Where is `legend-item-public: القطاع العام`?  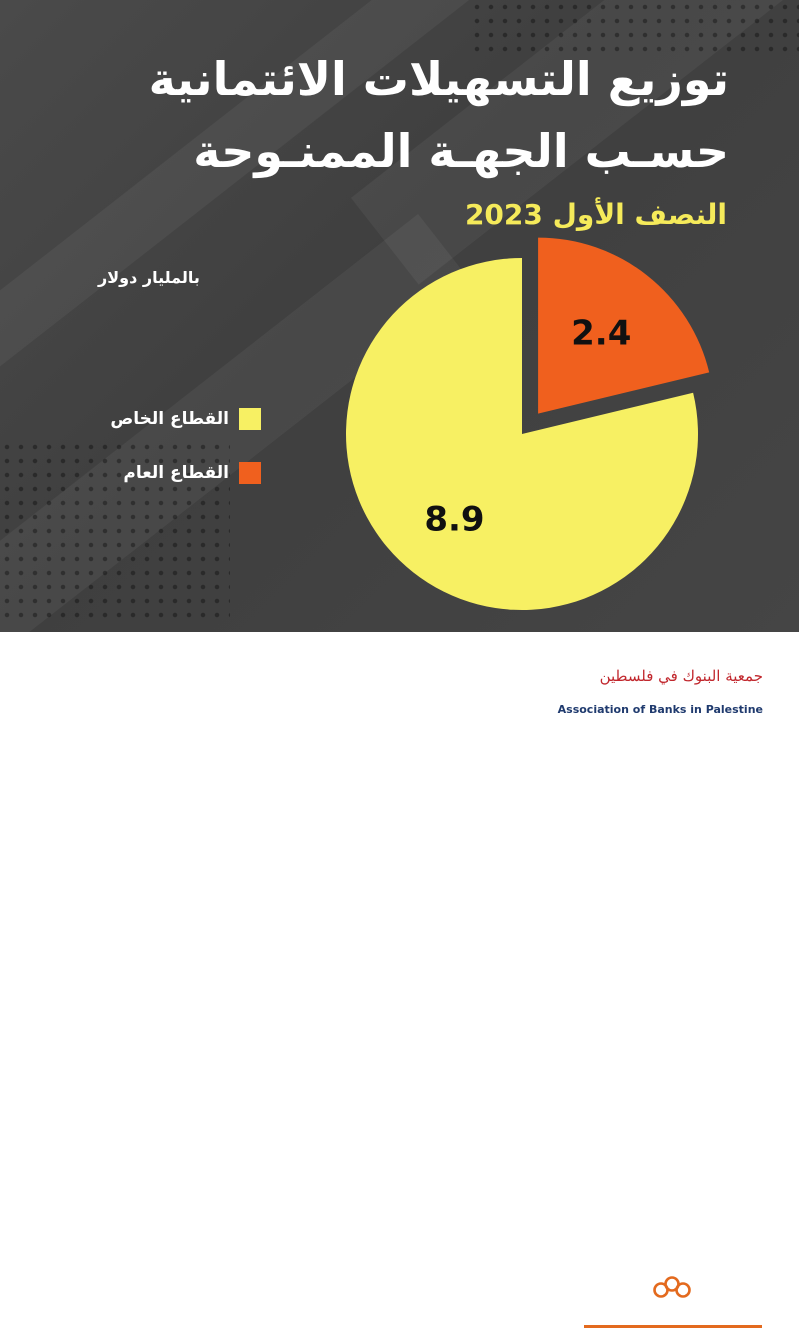
legend-item-public: القطاع العام is located at coordinates (192, 473).